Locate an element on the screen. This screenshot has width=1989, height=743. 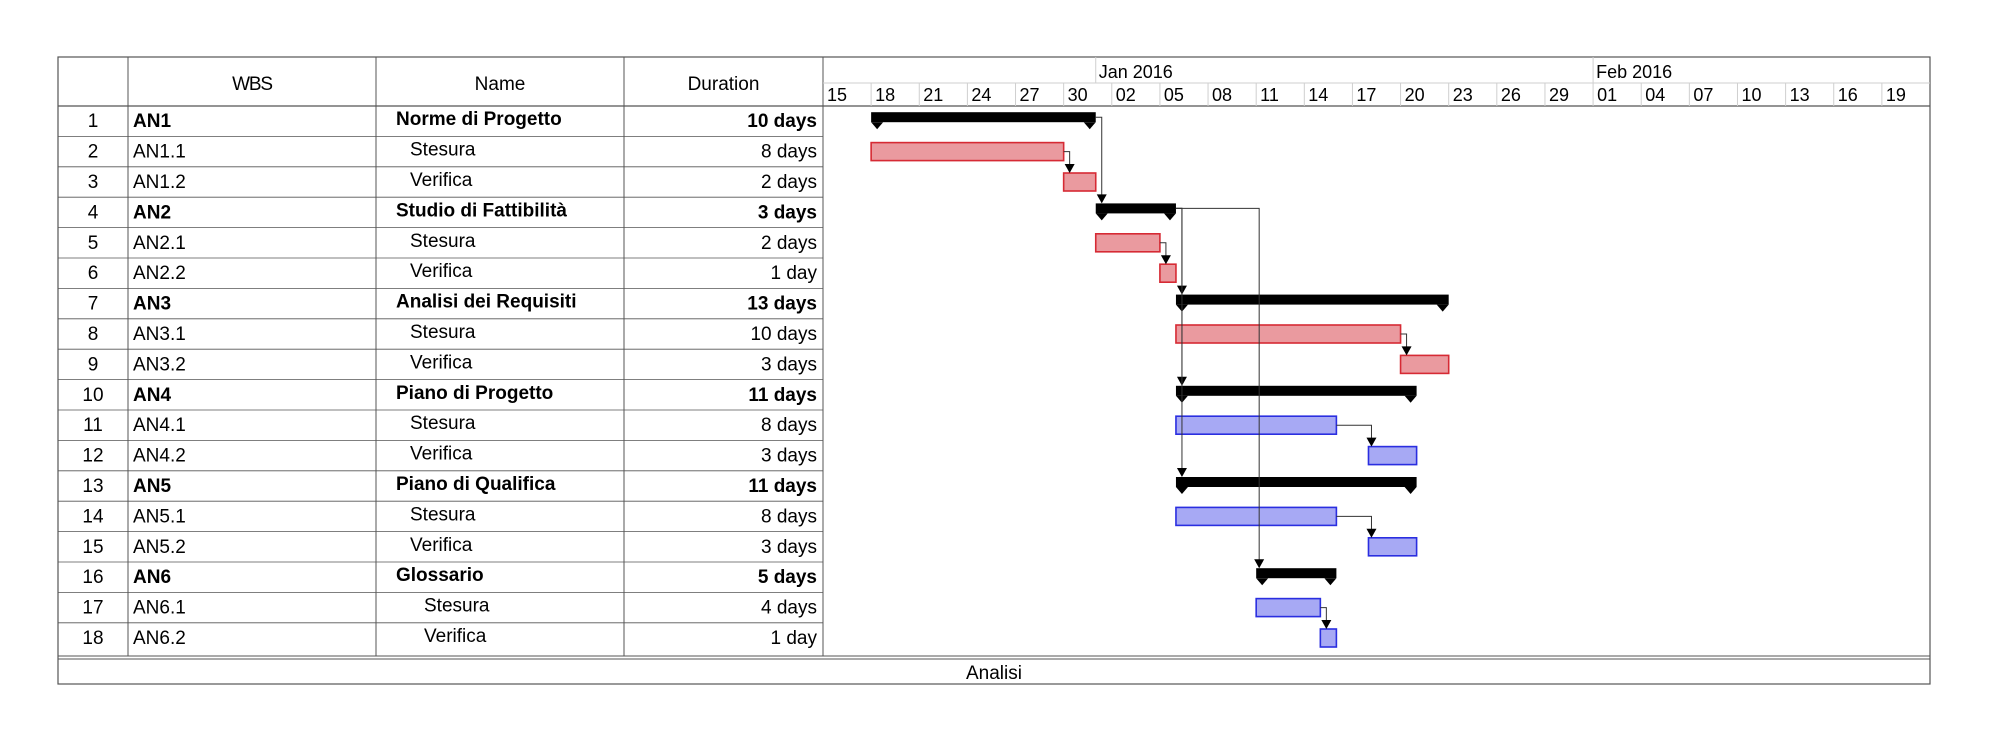
table-header: WBS Name Duration is located at coordinates (495, 84).